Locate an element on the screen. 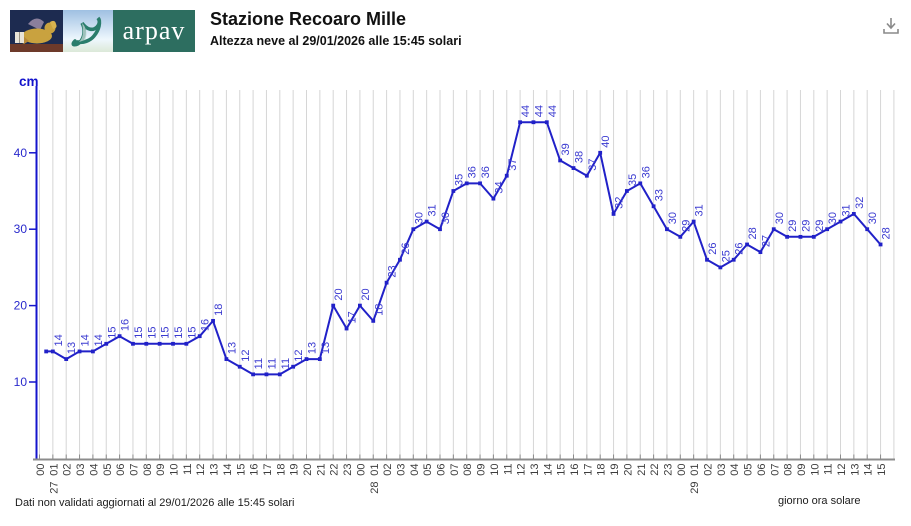 Image resolution: width=911 pixels, height=526 pixels. point-label: 37 is located at coordinates (593, 164).